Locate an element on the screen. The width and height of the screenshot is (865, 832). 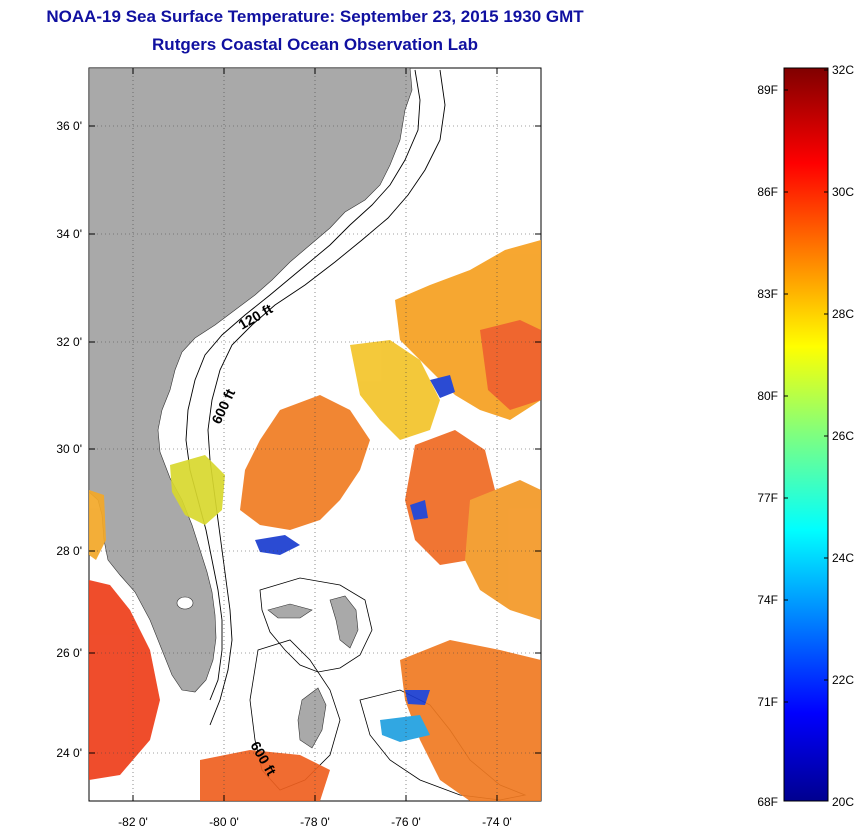
cb-f-label: 89F is located at coordinates (767, 90).